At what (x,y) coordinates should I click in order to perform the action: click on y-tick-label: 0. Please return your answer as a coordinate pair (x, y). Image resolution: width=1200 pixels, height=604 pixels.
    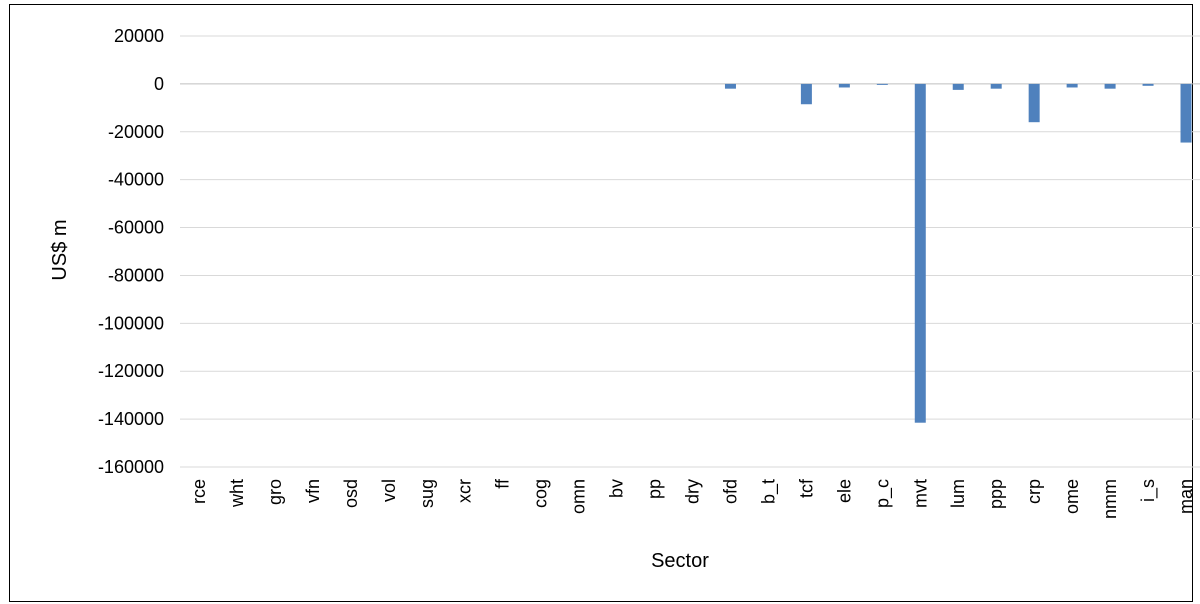
    Looking at the image, I should click on (159, 84).